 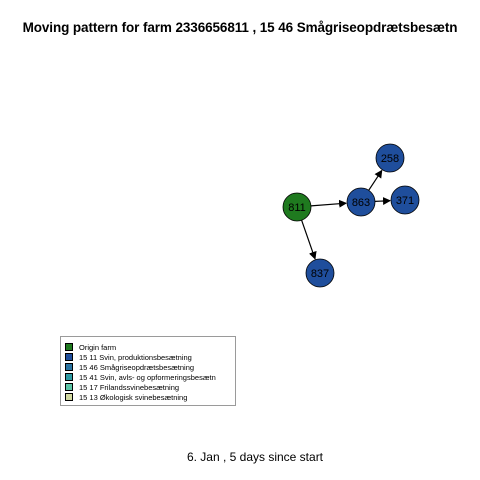 I want to click on legend-label: Origin farm, so click(x=98, y=347).